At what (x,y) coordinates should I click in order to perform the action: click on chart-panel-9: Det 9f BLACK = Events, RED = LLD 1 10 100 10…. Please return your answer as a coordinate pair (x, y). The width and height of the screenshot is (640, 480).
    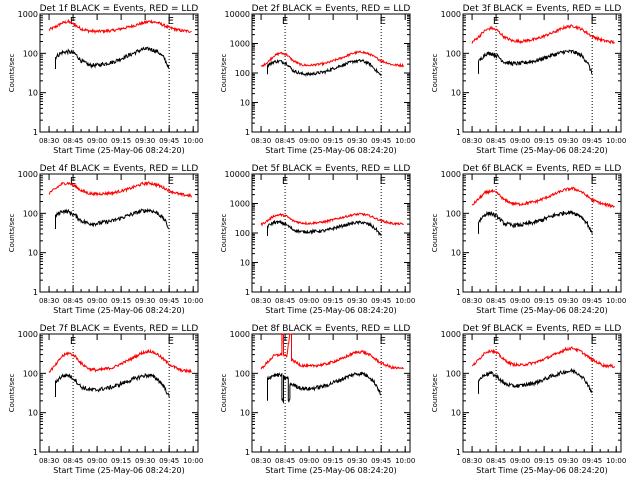
    Looking at the image, I should click on (528, 399).